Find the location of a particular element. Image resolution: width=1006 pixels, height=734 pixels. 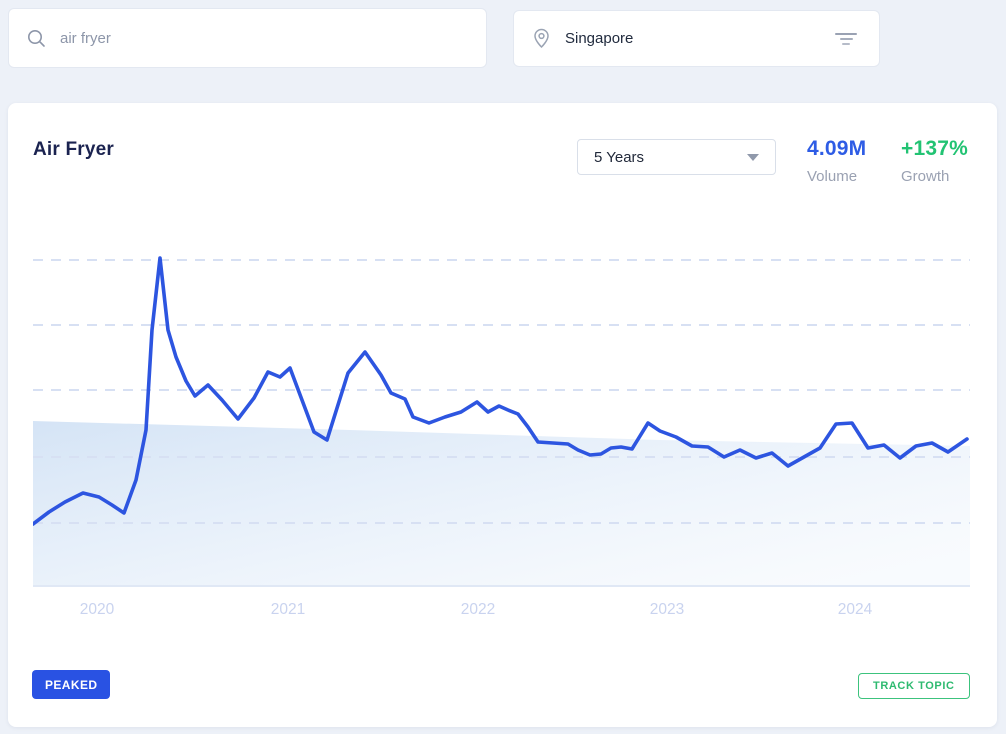

volume-stat: 4.09M Volume is located at coordinates (850, 161).